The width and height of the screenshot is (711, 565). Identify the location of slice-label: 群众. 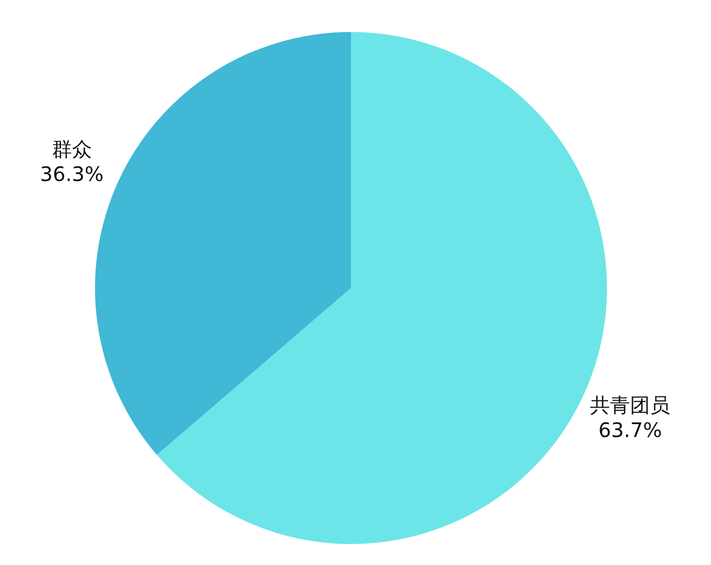
(72, 148).